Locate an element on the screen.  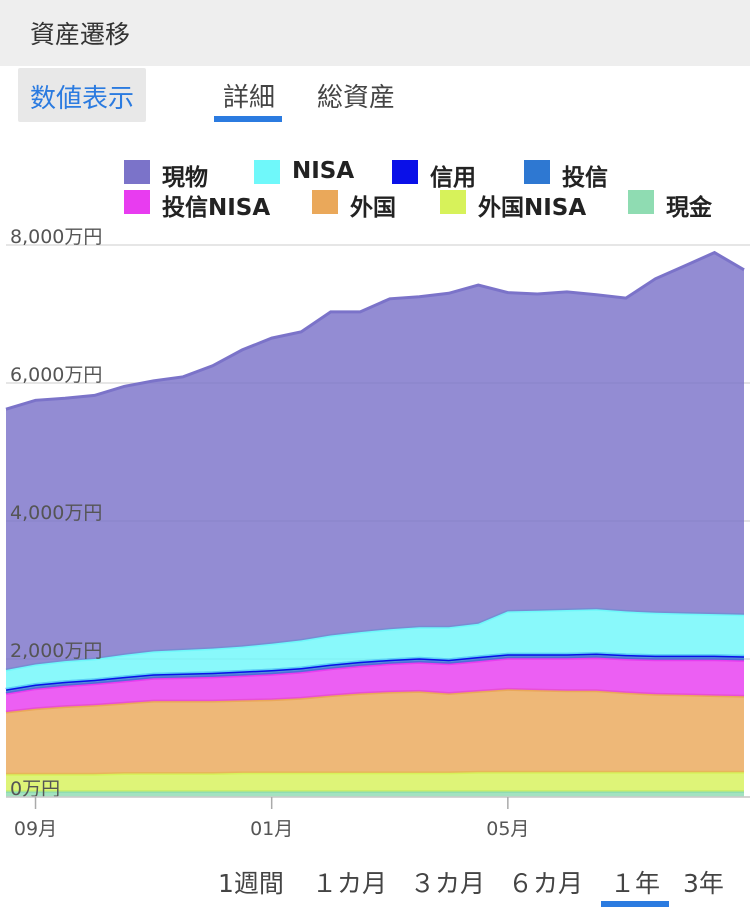
x-tick-label: 09月 is located at coordinates (35, 829).